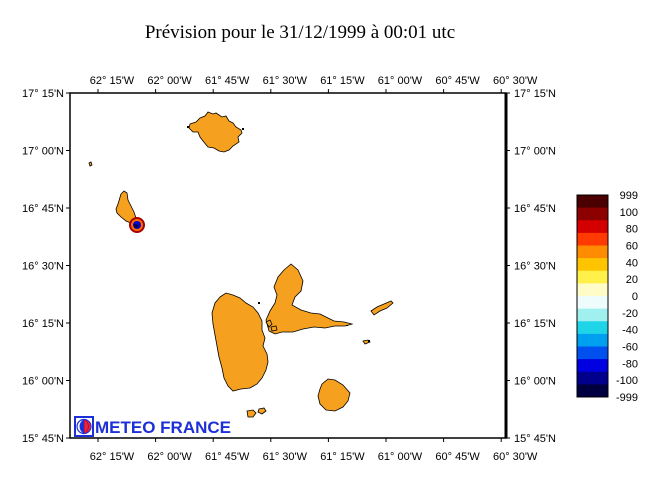 This screenshot has height=495, width=662. I want to click on island-antigua, so click(215, 132).